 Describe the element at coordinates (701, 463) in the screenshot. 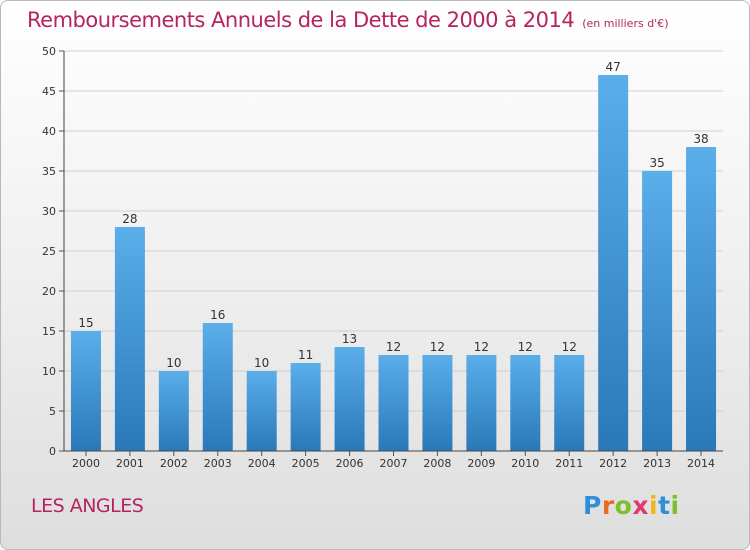

I see `x-tick-label: 2014` at that location.